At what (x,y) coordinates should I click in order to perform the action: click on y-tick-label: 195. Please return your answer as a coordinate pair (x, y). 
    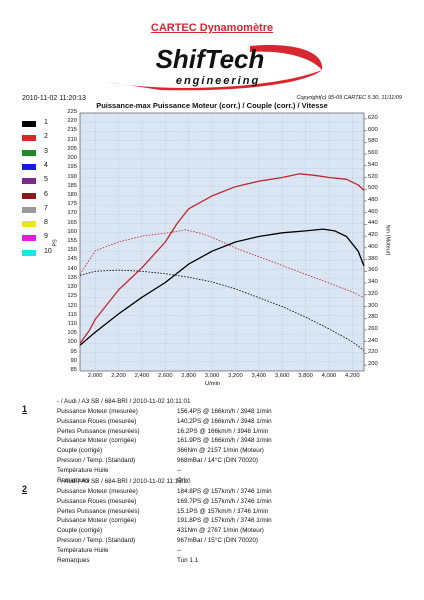
    Looking at the image, I should click on (72, 167).